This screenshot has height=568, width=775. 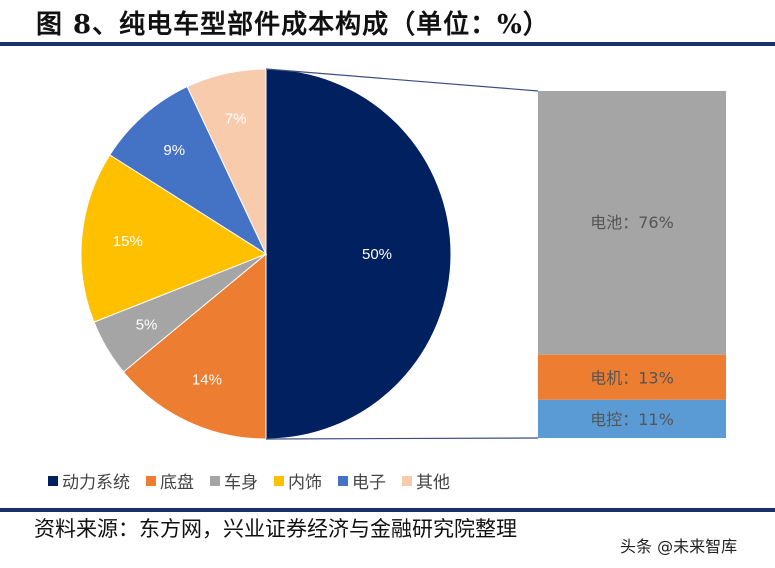 I want to click on source-rule, so click(x=387, y=510).